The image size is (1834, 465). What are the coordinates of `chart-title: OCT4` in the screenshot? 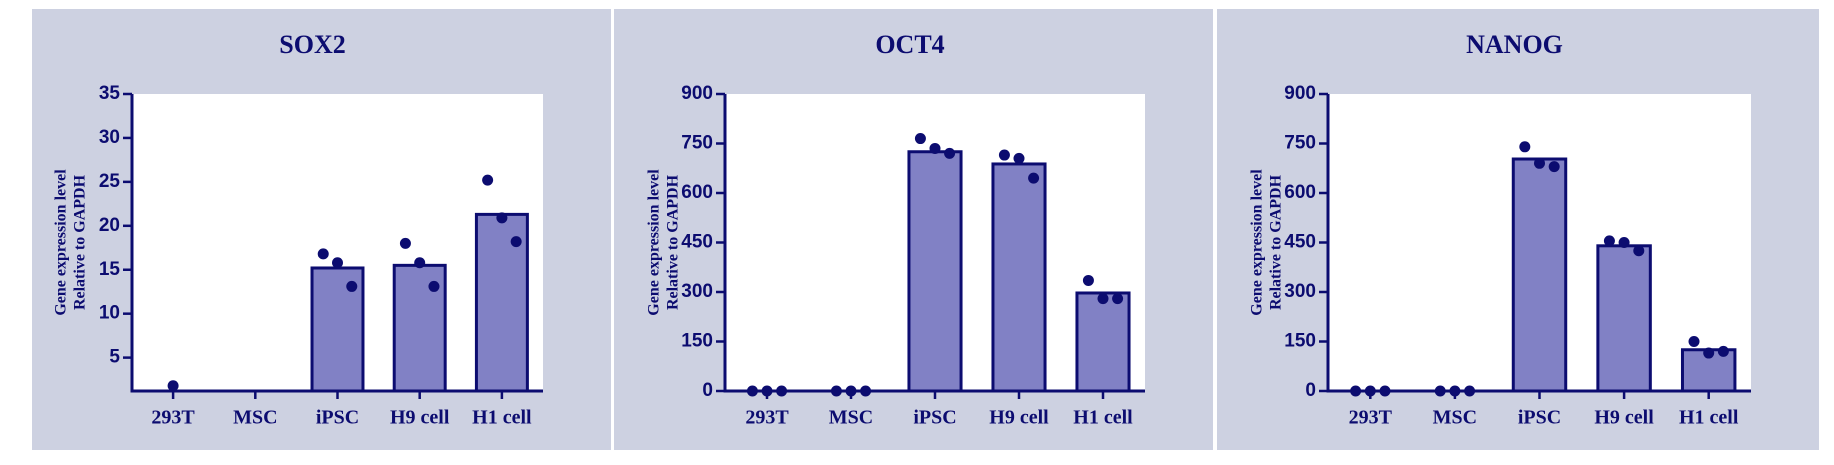 It's located at (909, 44).